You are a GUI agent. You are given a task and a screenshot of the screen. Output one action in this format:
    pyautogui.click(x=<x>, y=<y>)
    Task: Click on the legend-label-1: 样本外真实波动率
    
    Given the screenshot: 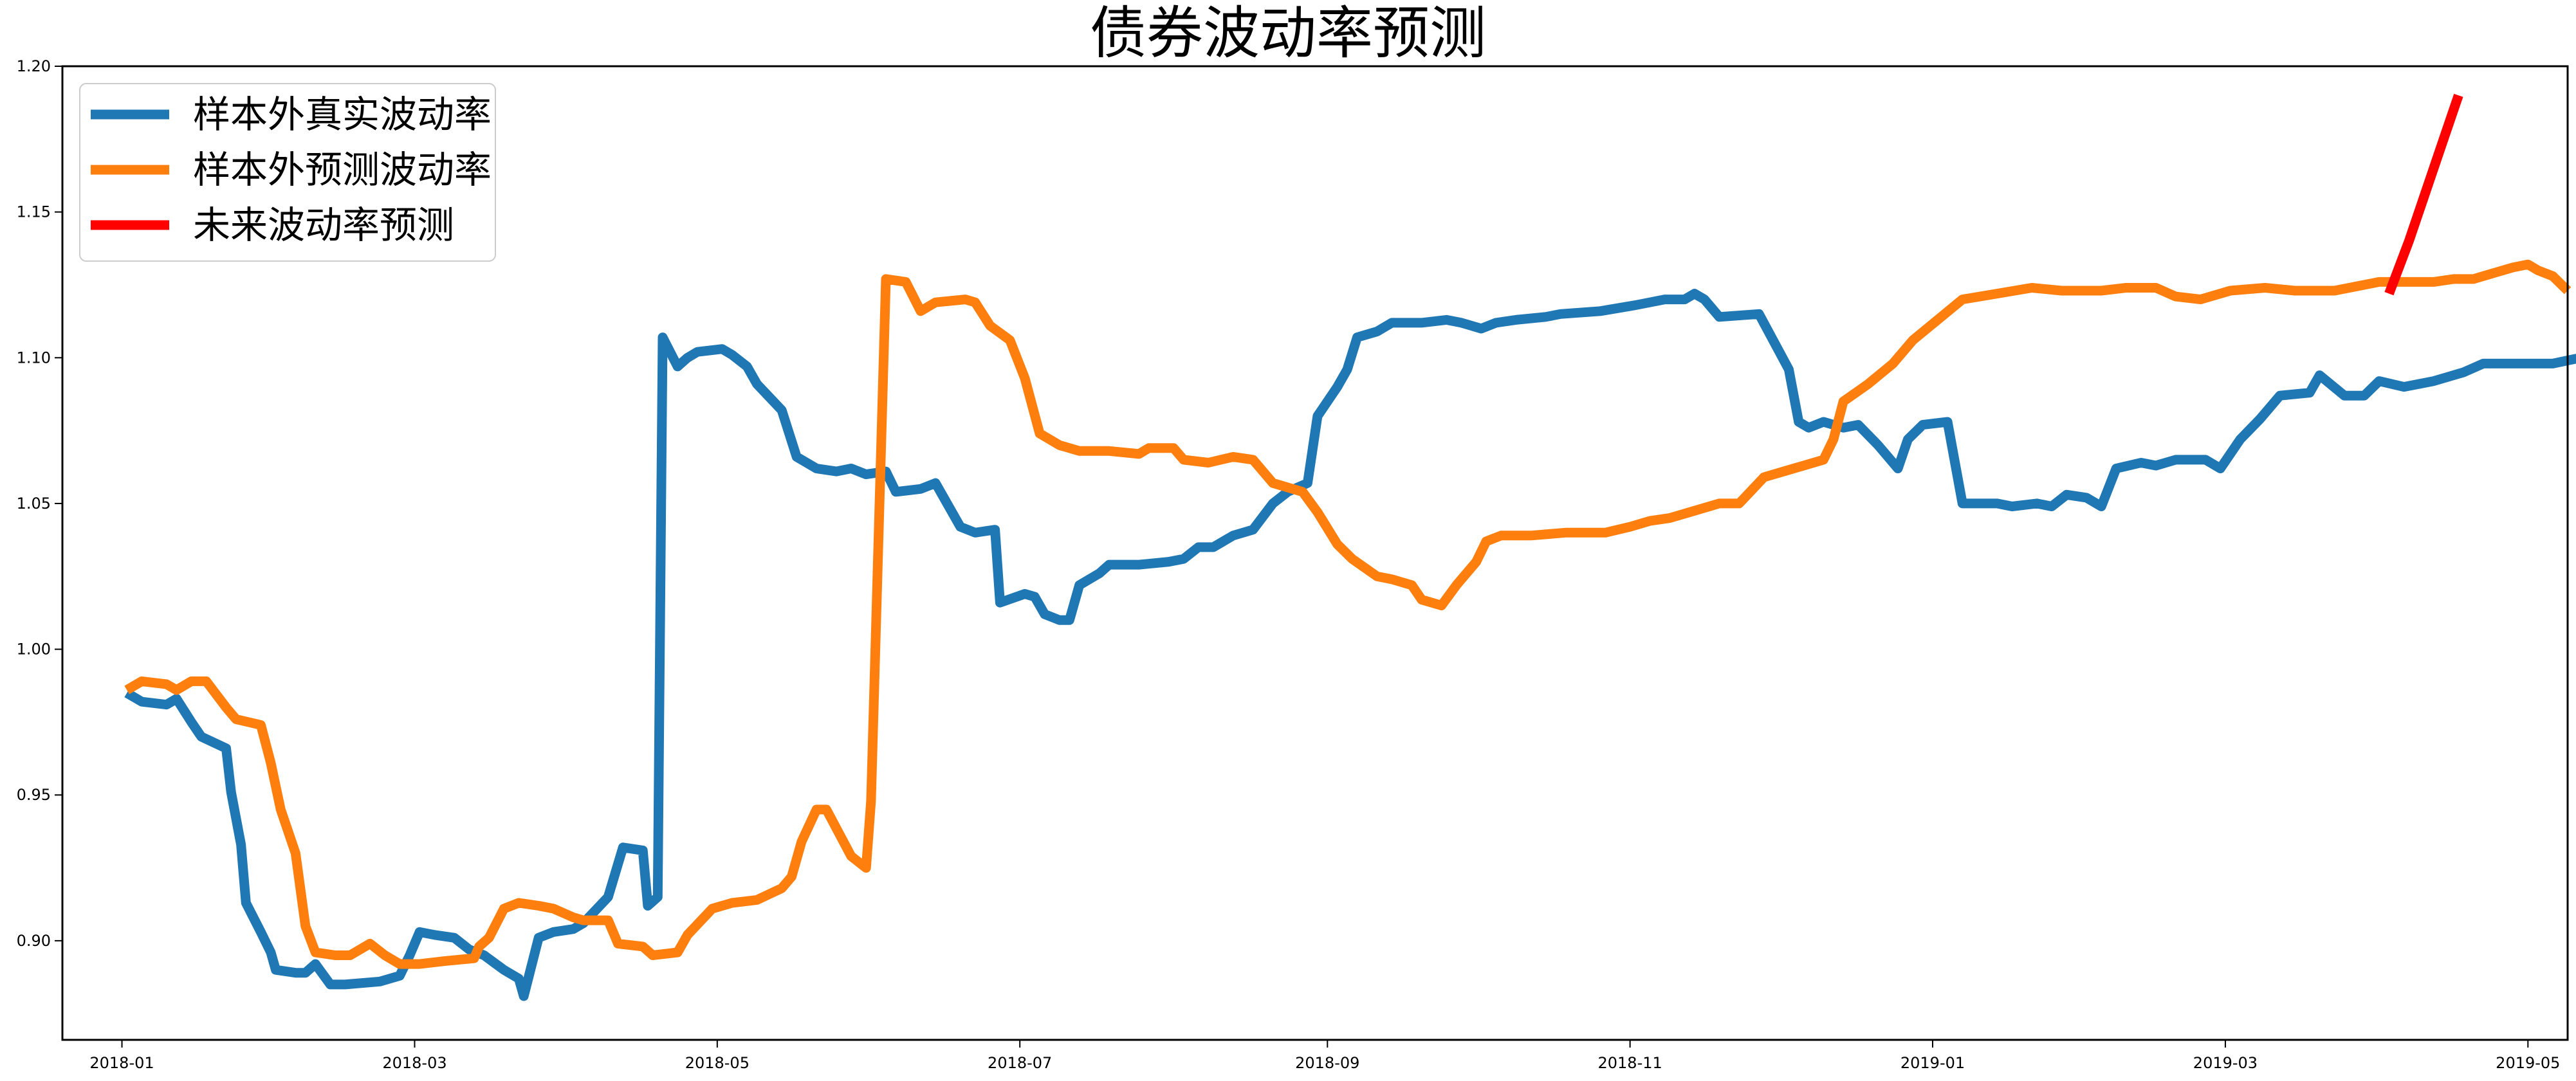 What is the action you would take?
    pyautogui.click(x=342, y=114)
    